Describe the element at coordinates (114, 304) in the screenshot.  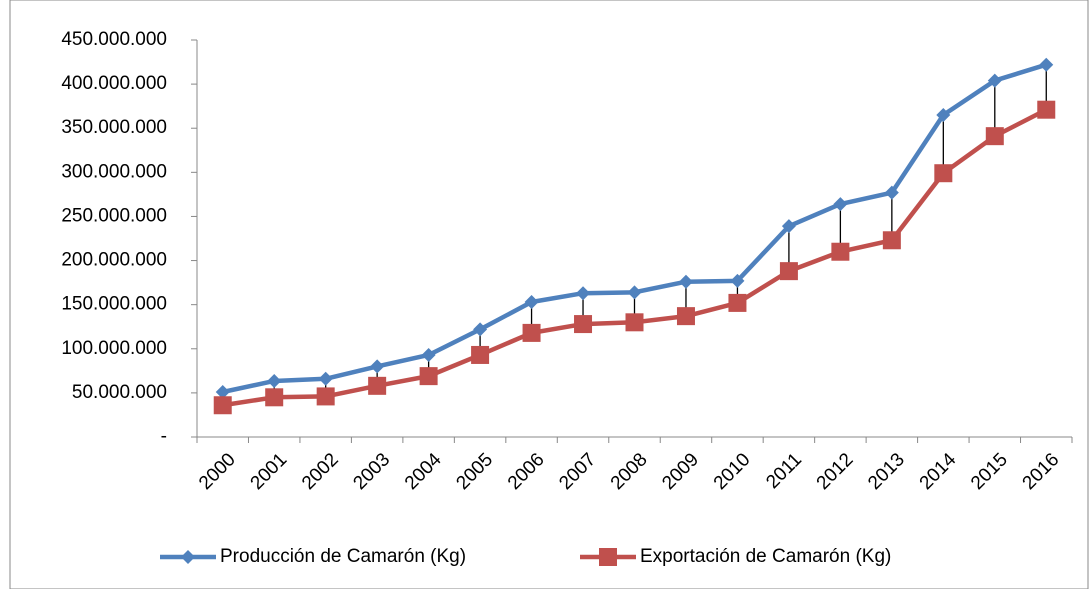
I see `y-tick-label: 150.000.000` at that location.